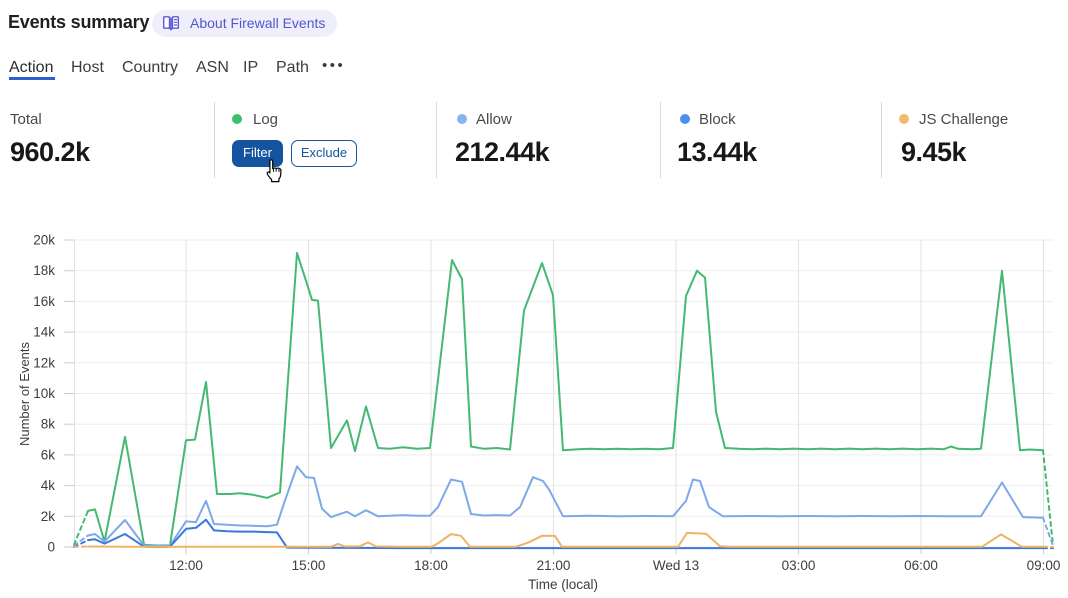 This screenshot has width=1068, height=598. I want to click on svg-text: 0, so click(51, 547).